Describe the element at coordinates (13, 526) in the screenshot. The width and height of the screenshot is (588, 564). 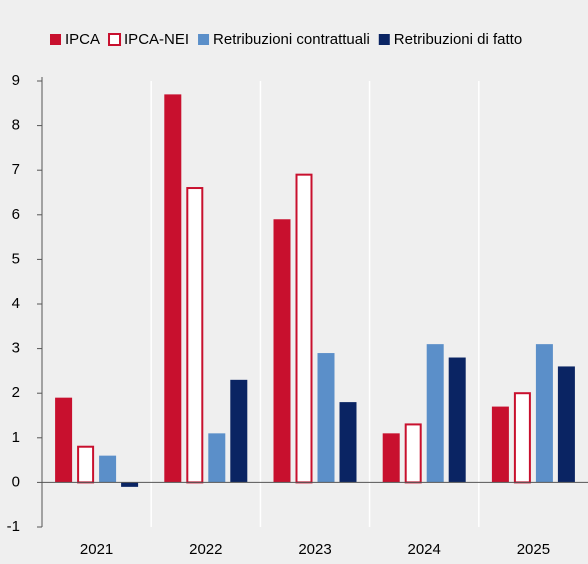
I see `y-tick-label: -1` at that location.